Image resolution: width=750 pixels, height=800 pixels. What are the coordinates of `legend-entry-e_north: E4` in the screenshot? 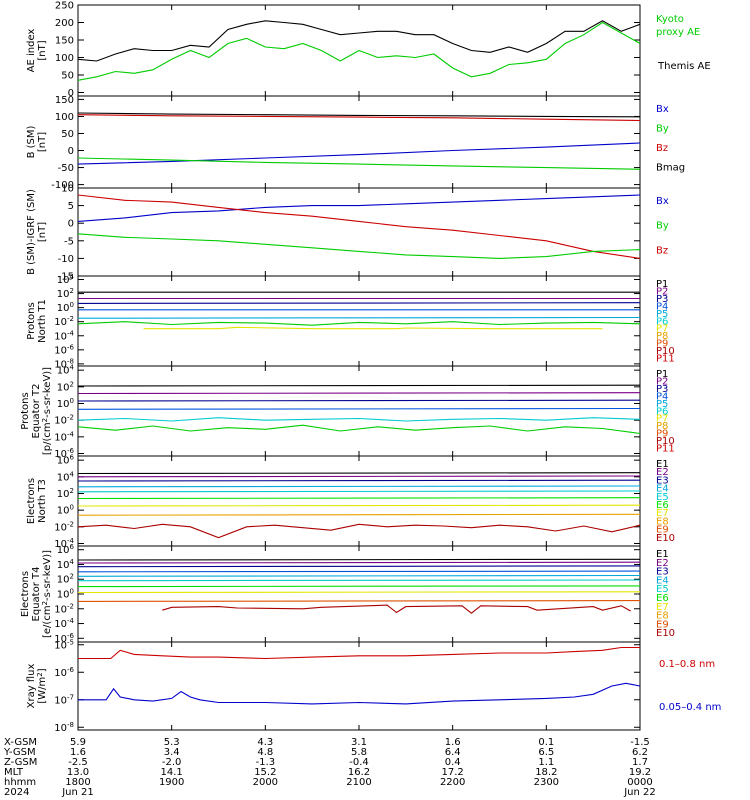 It's located at (662, 489).